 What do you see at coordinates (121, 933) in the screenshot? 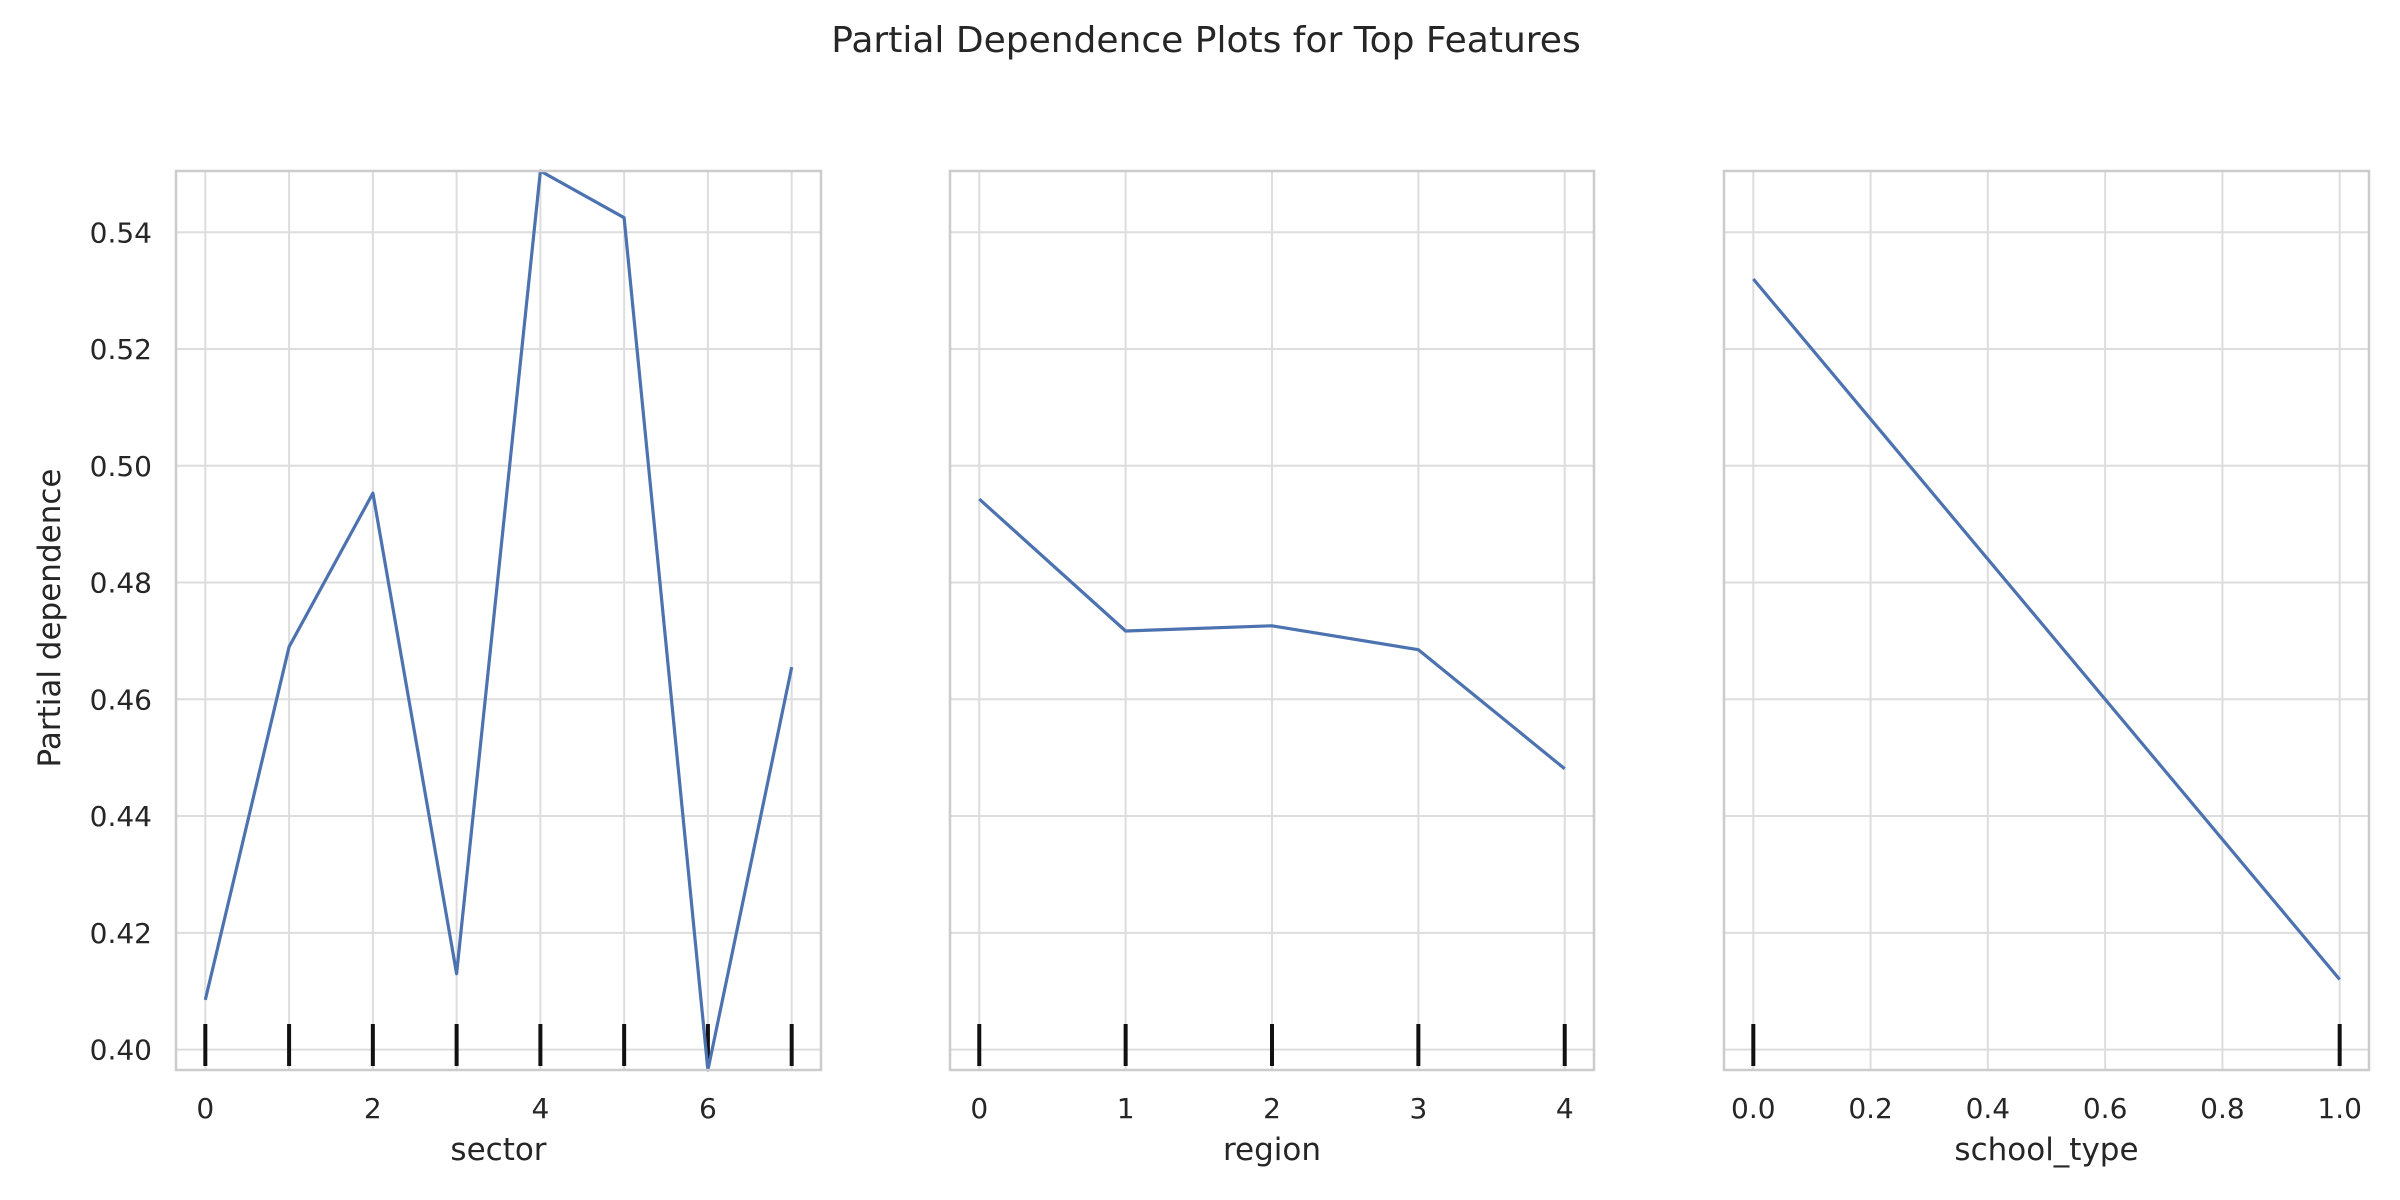
I see `y-tick-label: 0.42` at bounding box center [121, 933].